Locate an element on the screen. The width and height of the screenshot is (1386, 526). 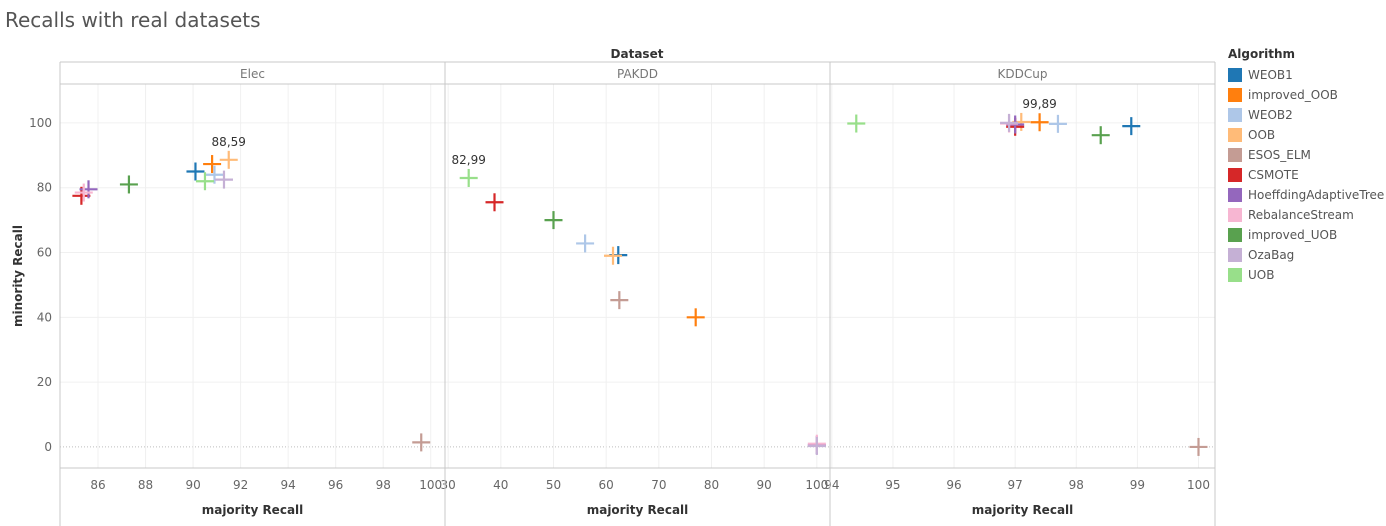
x-tick-label: 99 is located at coordinates (1137, 485).